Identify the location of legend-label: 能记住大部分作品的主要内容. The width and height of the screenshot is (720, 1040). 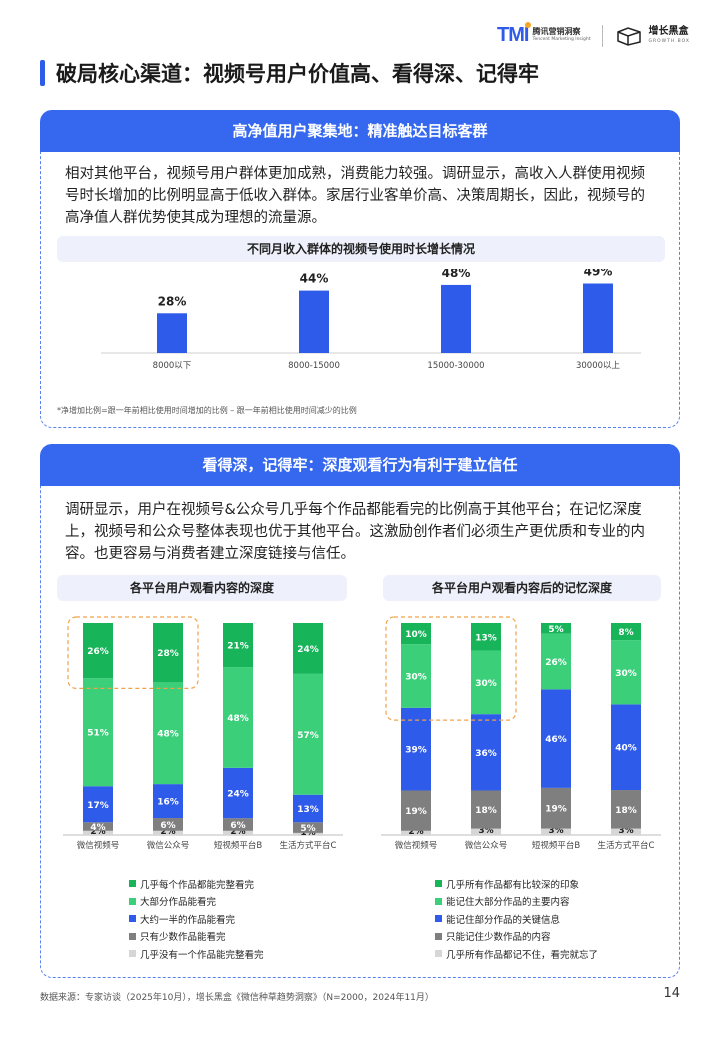
(508, 903).